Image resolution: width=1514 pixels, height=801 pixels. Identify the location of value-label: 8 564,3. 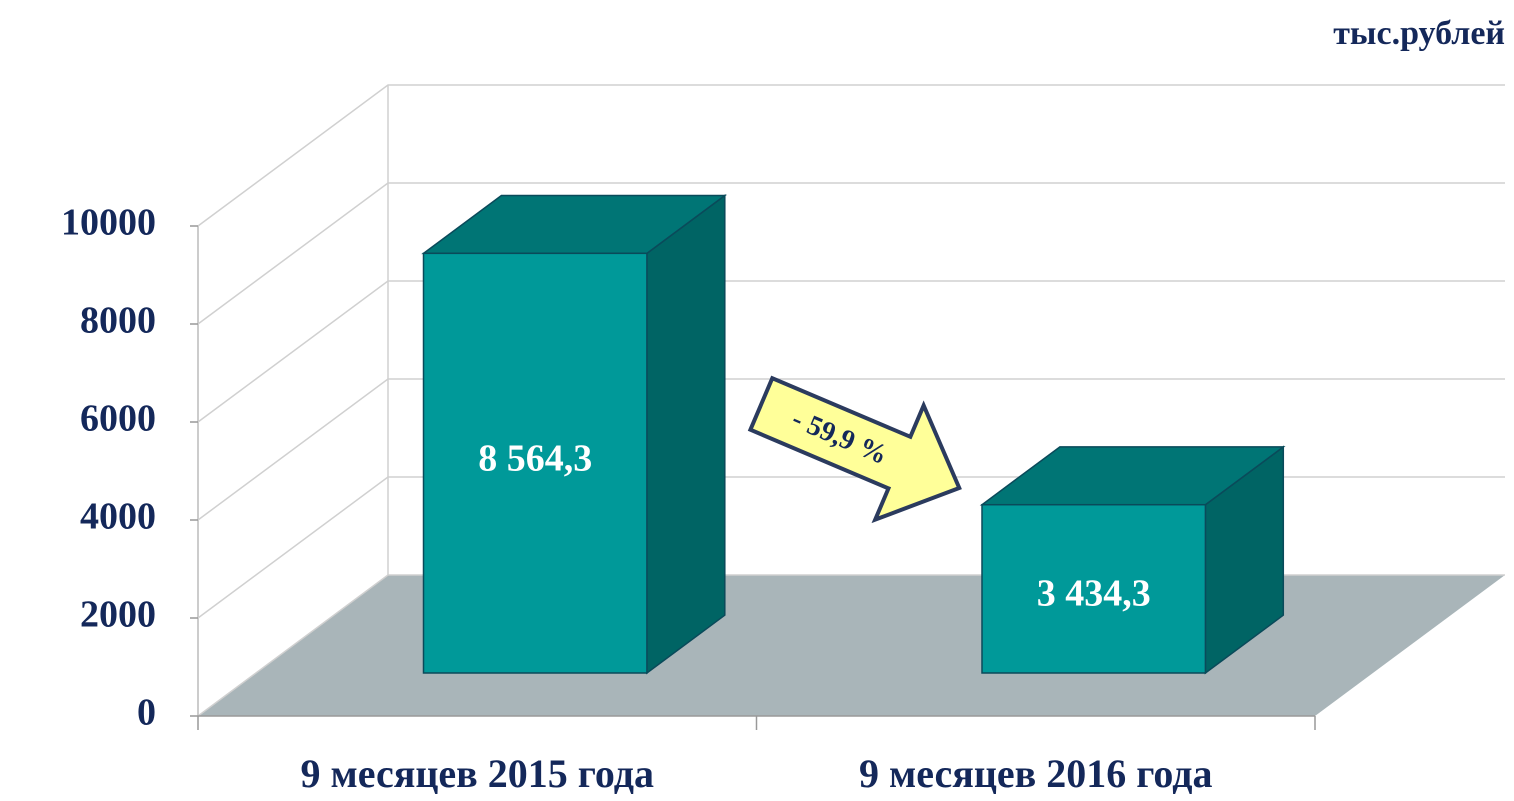
(535, 459).